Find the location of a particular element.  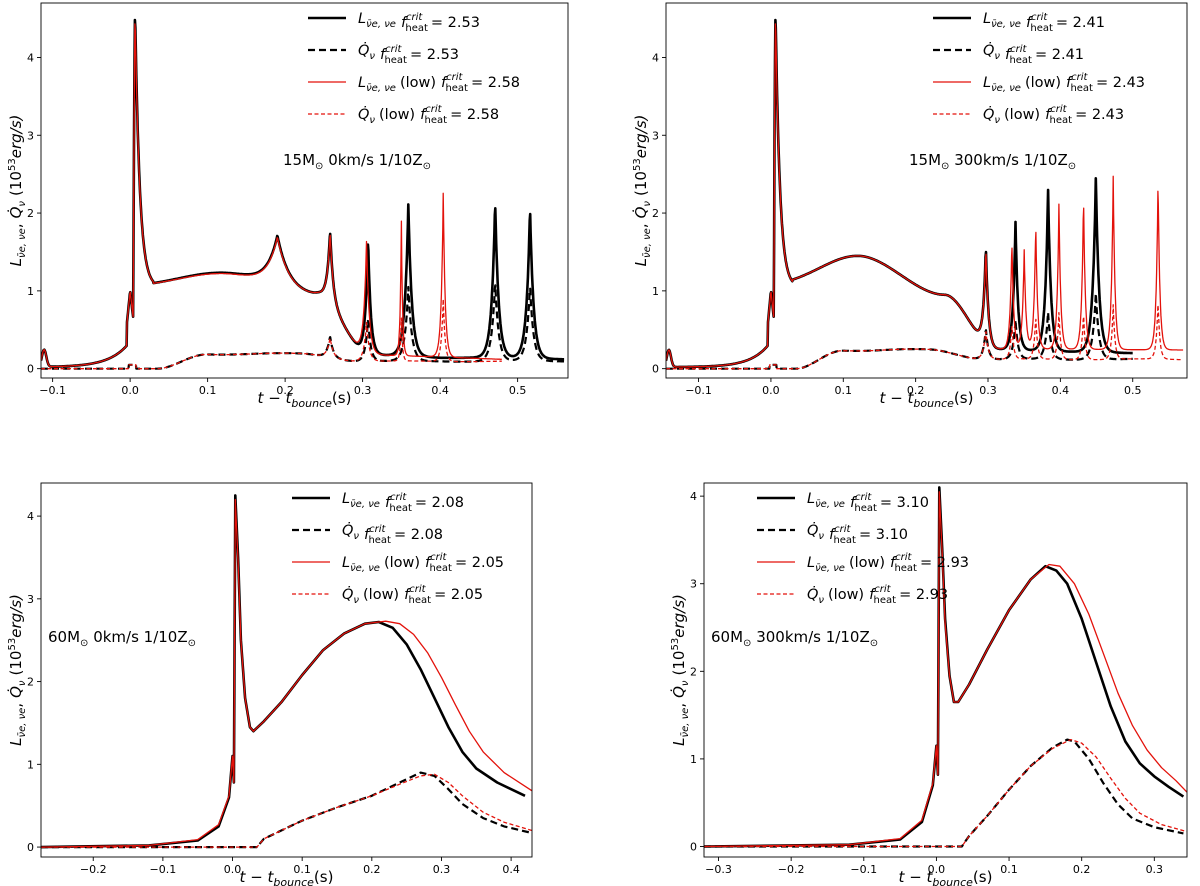

legend-label: Lν̄e, νe (low) fcrit heat = 2.93 is located at coordinates (888, 563).